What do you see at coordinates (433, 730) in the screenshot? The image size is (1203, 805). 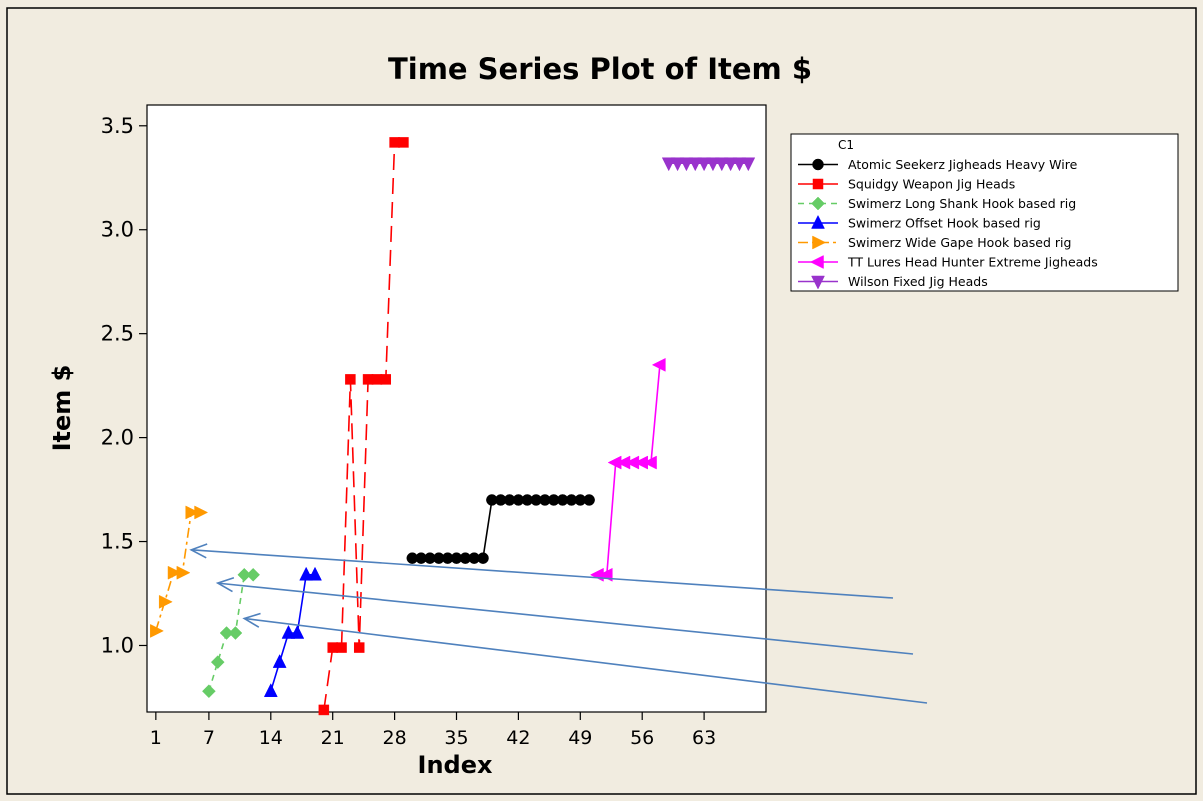 I see `x-axis-ticks: 1 7 14 21 28 35 42 49 56 63` at bounding box center [433, 730].